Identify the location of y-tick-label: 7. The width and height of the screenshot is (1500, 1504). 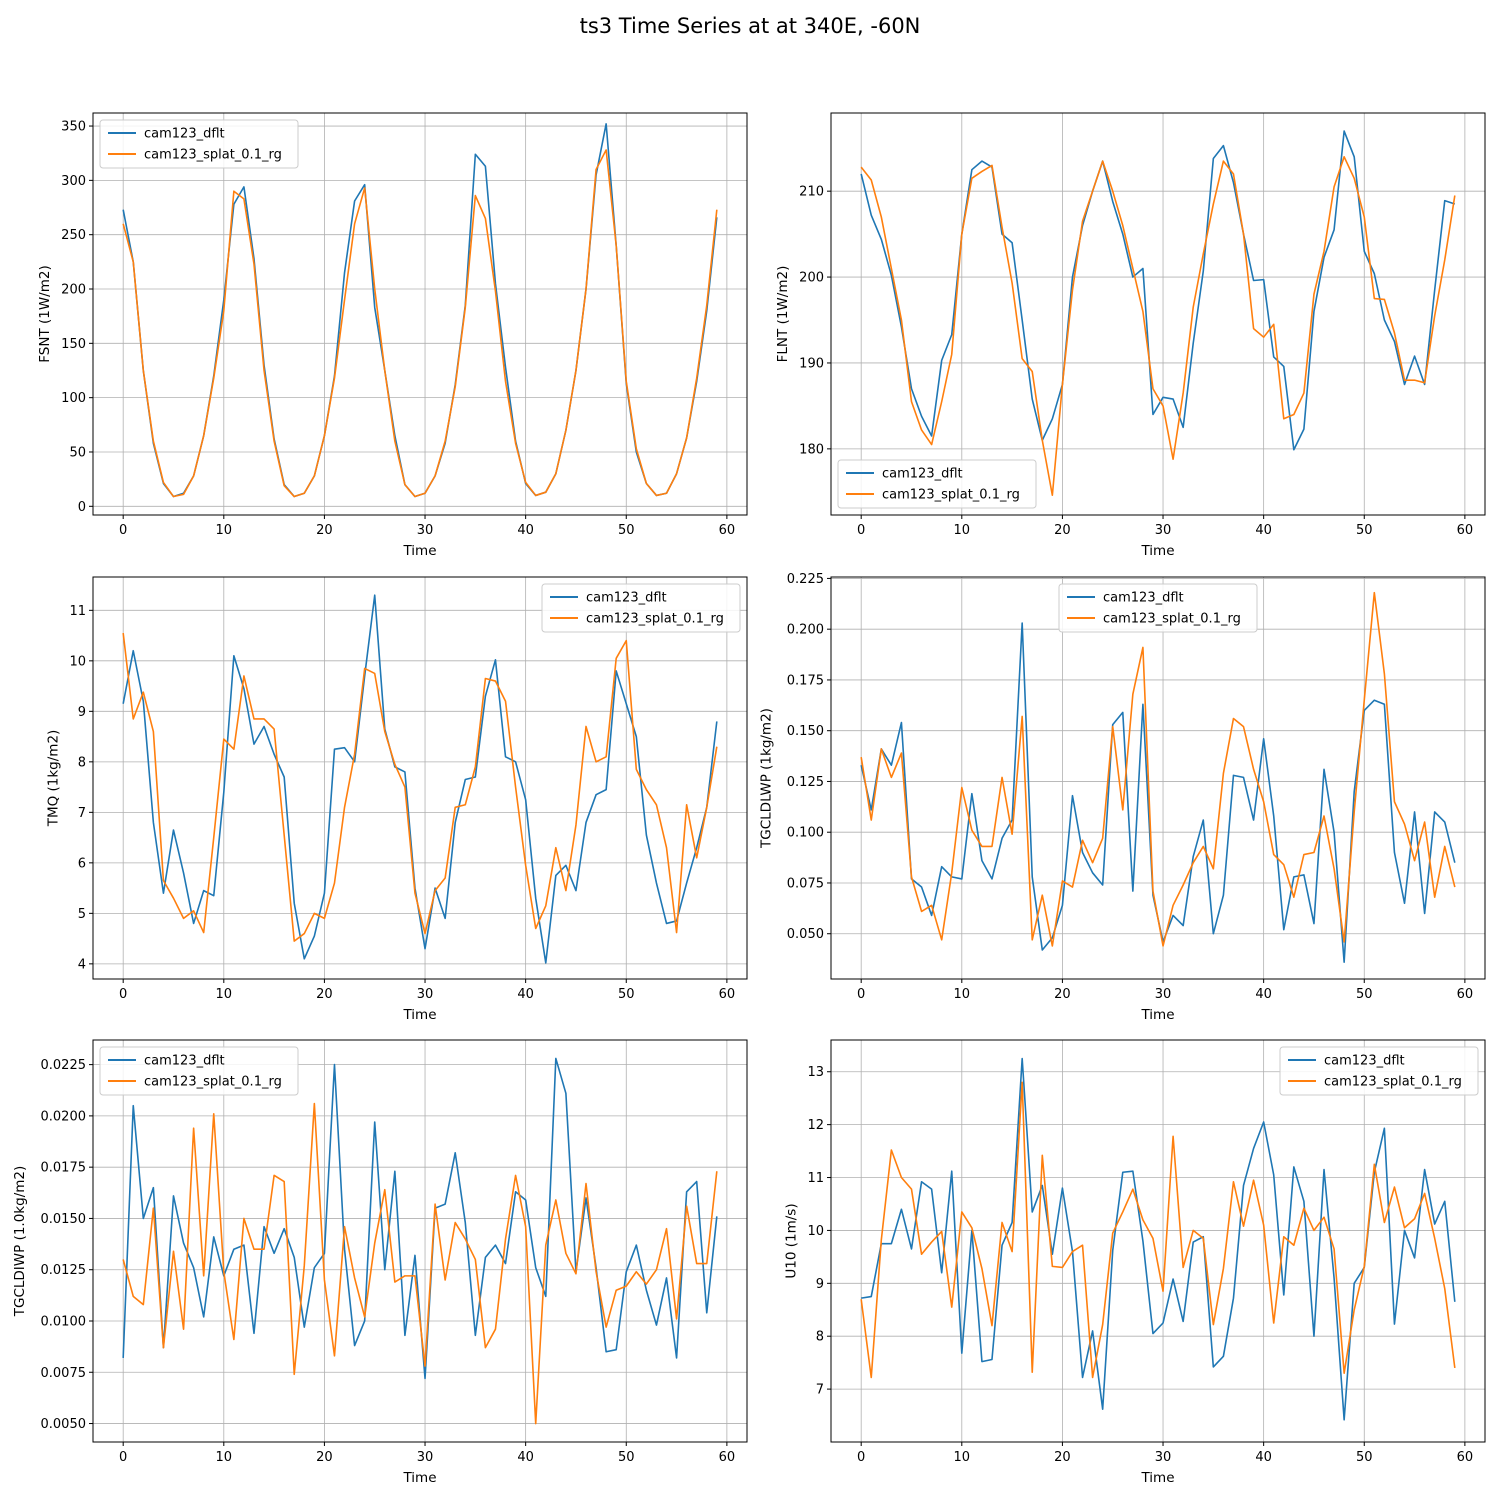
(820, 1390).